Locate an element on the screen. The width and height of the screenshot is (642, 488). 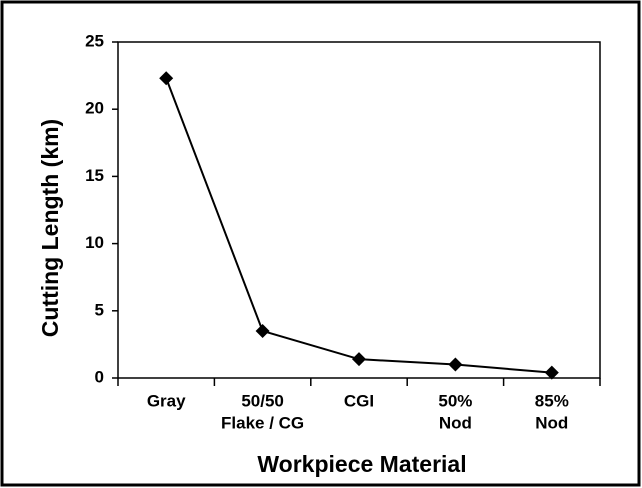
y-tick-label: 5 is located at coordinates (99, 309).